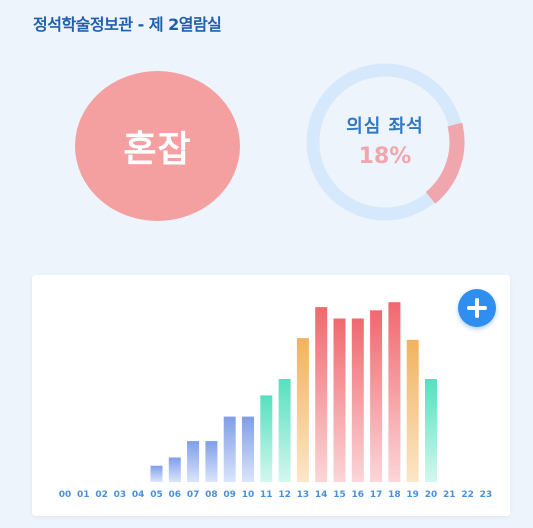  I want to click on congestion-status-label: 혼잡, so click(157, 149).